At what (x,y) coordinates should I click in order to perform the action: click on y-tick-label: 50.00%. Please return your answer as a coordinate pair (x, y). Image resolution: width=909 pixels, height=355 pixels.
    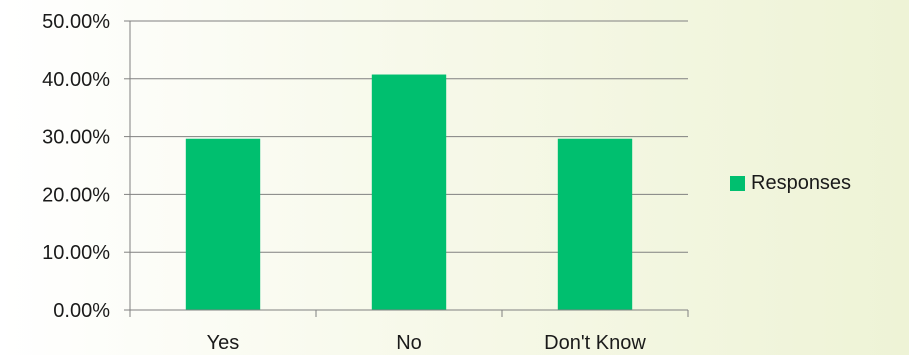
    Looking at the image, I should click on (76, 22).